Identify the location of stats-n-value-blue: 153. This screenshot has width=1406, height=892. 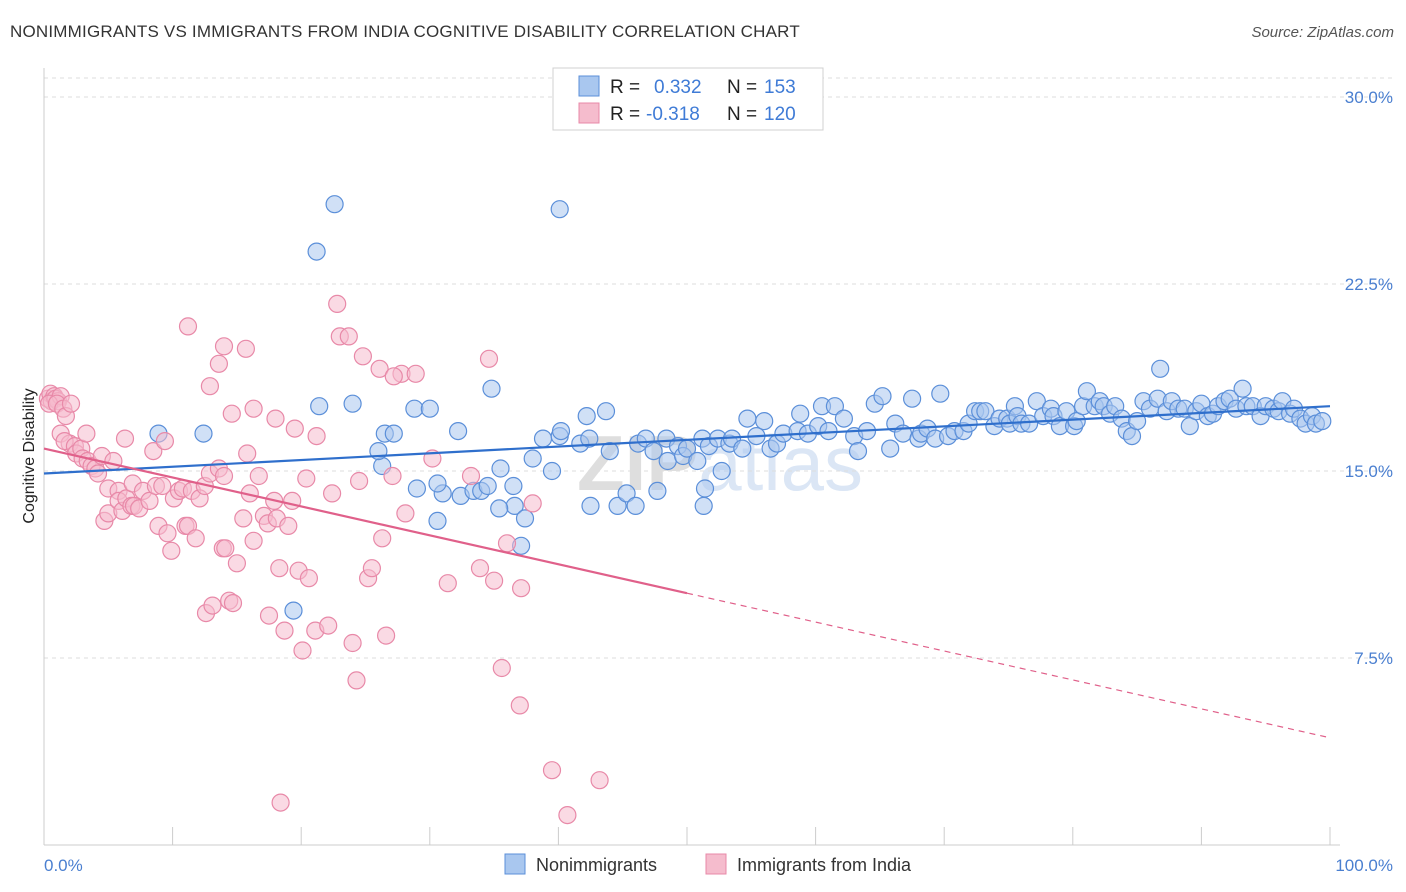
(780, 87).